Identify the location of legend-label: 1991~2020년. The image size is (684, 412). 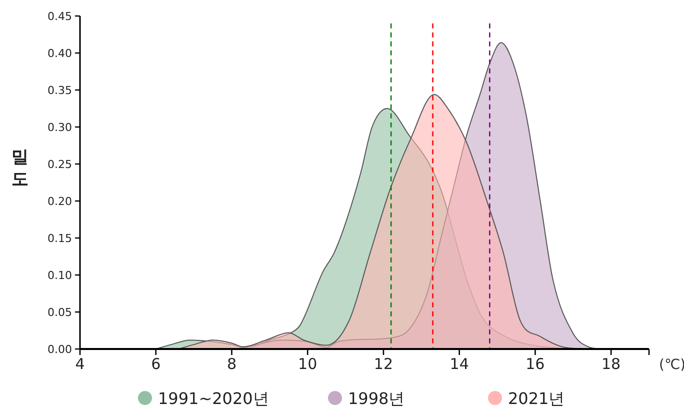
(213, 398).